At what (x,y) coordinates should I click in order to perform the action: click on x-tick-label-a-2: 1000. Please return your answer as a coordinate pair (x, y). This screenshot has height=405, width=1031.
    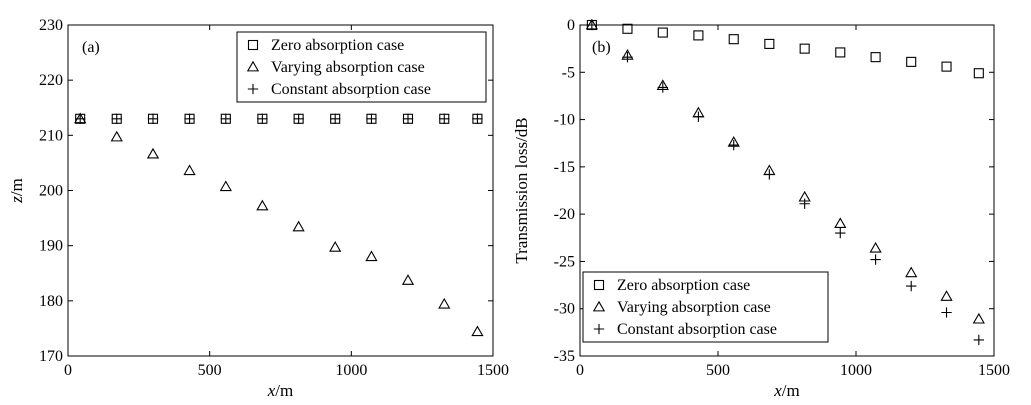
    Looking at the image, I should click on (351, 370).